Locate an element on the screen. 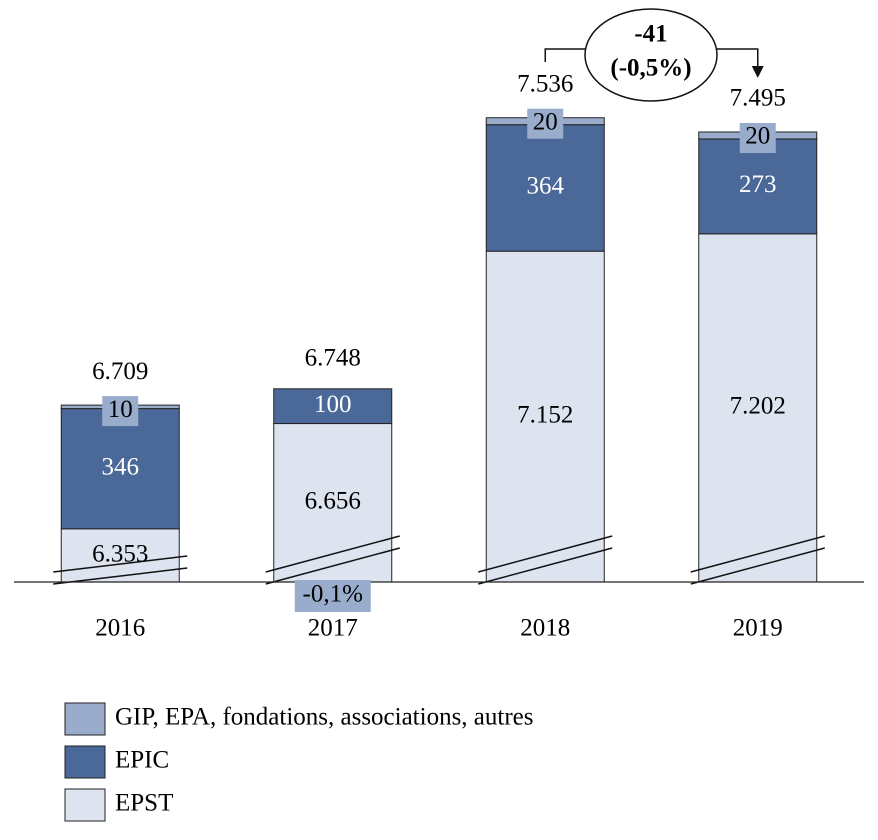 The width and height of the screenshot is (878, 840). x-tick-label: 2017 is located at coordinates (333, 628).